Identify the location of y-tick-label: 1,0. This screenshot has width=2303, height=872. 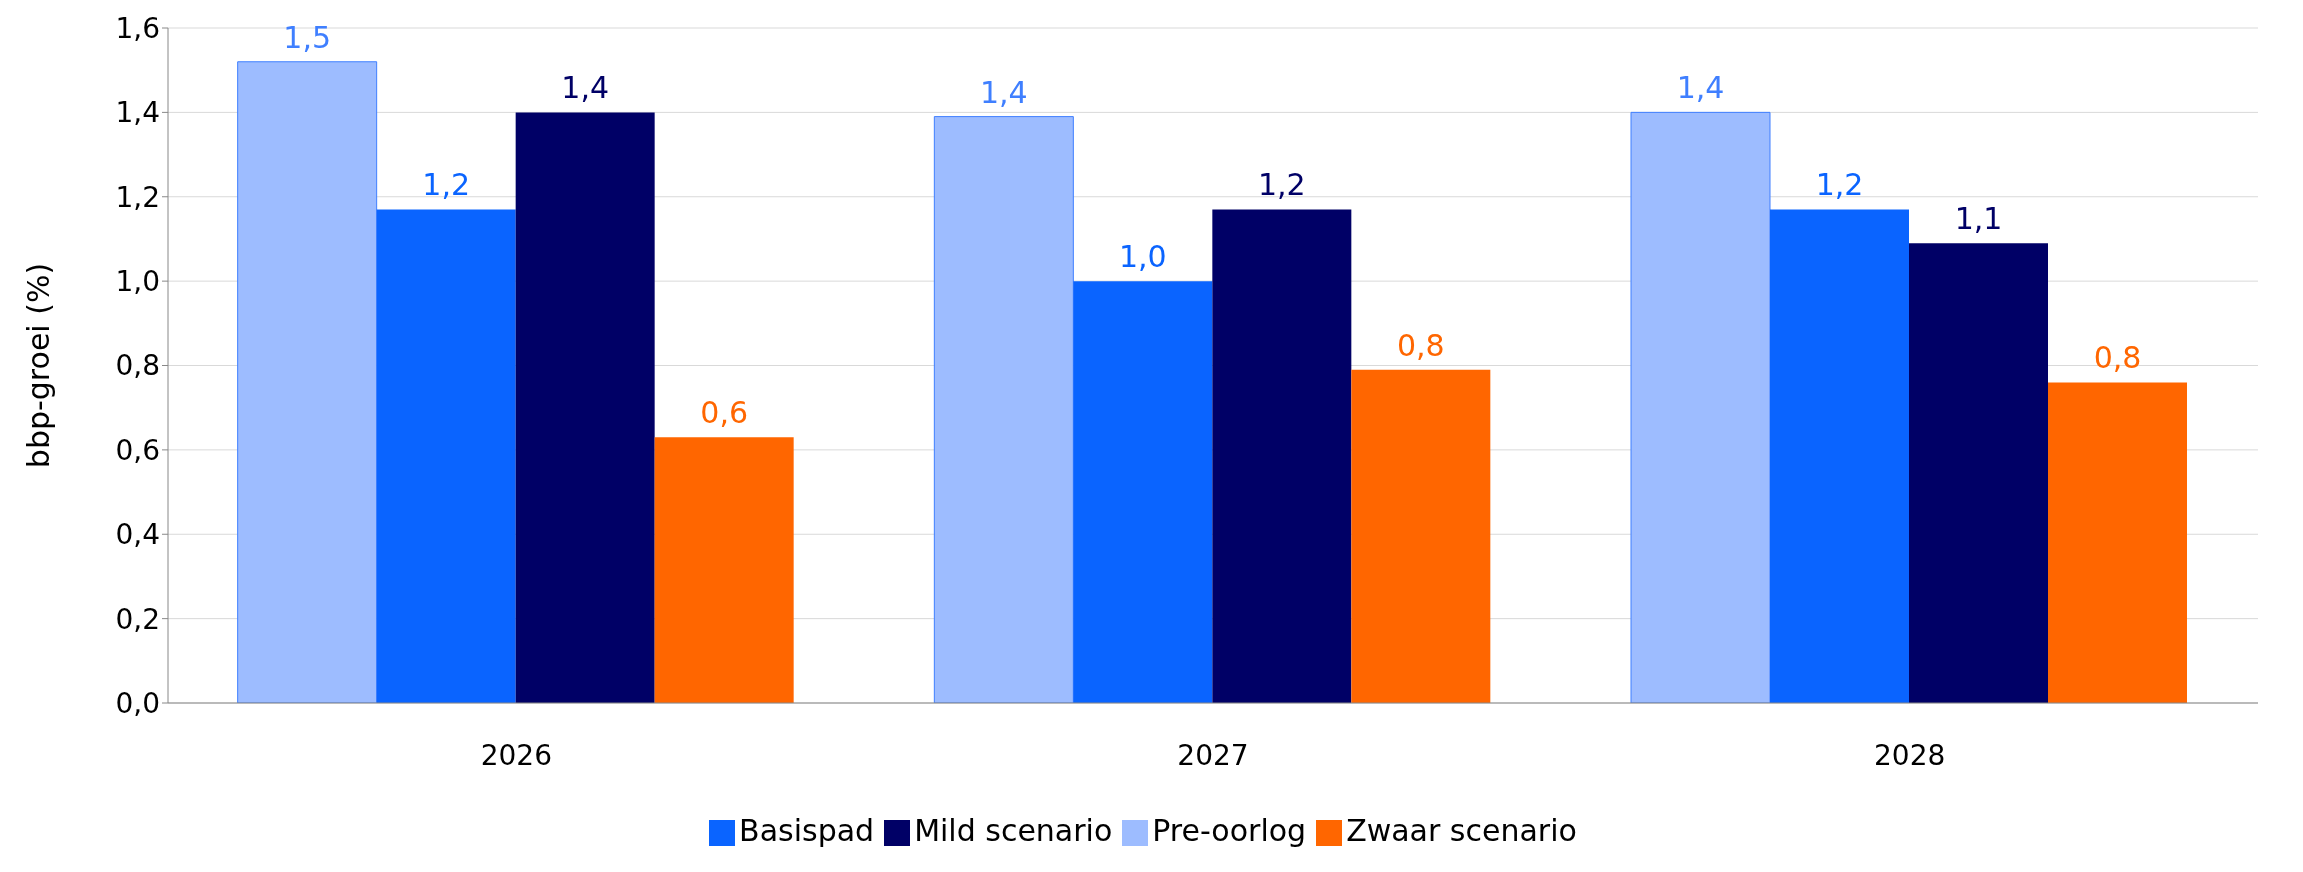
(137, 282).